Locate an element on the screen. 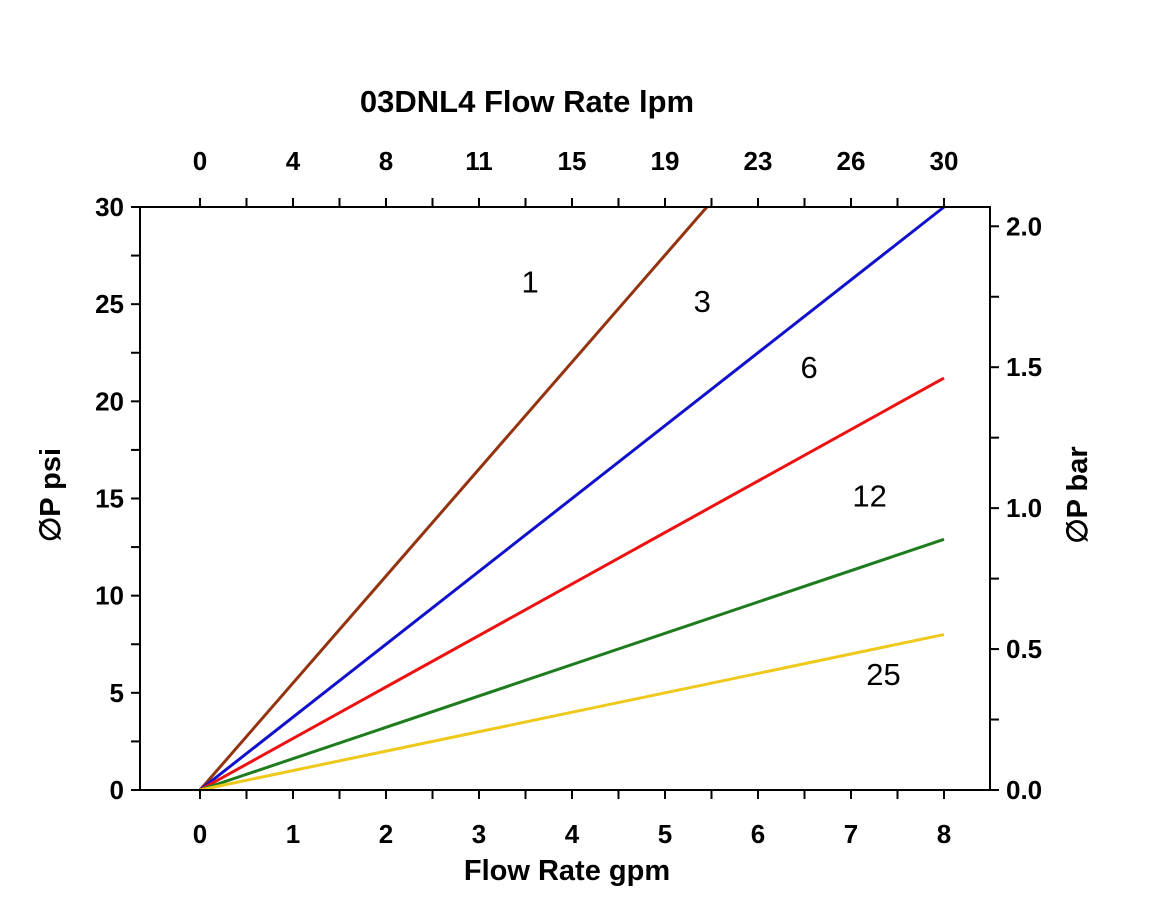 The image size is (1164, 909). x-top-tick-label: 8 is located at coordinates (386, 161).